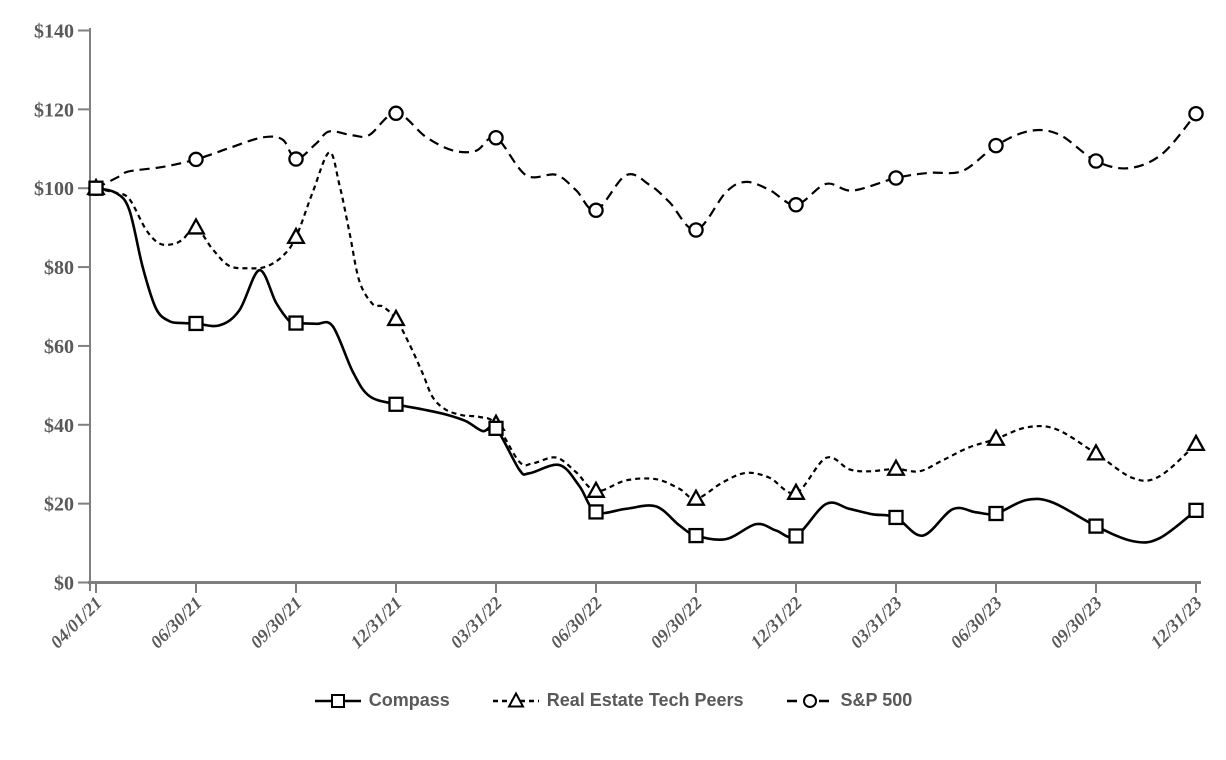 The image size is (1226, 760). What do you see at coordinates (59, 268) in the screenshot?
I see `y-tick-label: $80` at bounding box center [59, 268].